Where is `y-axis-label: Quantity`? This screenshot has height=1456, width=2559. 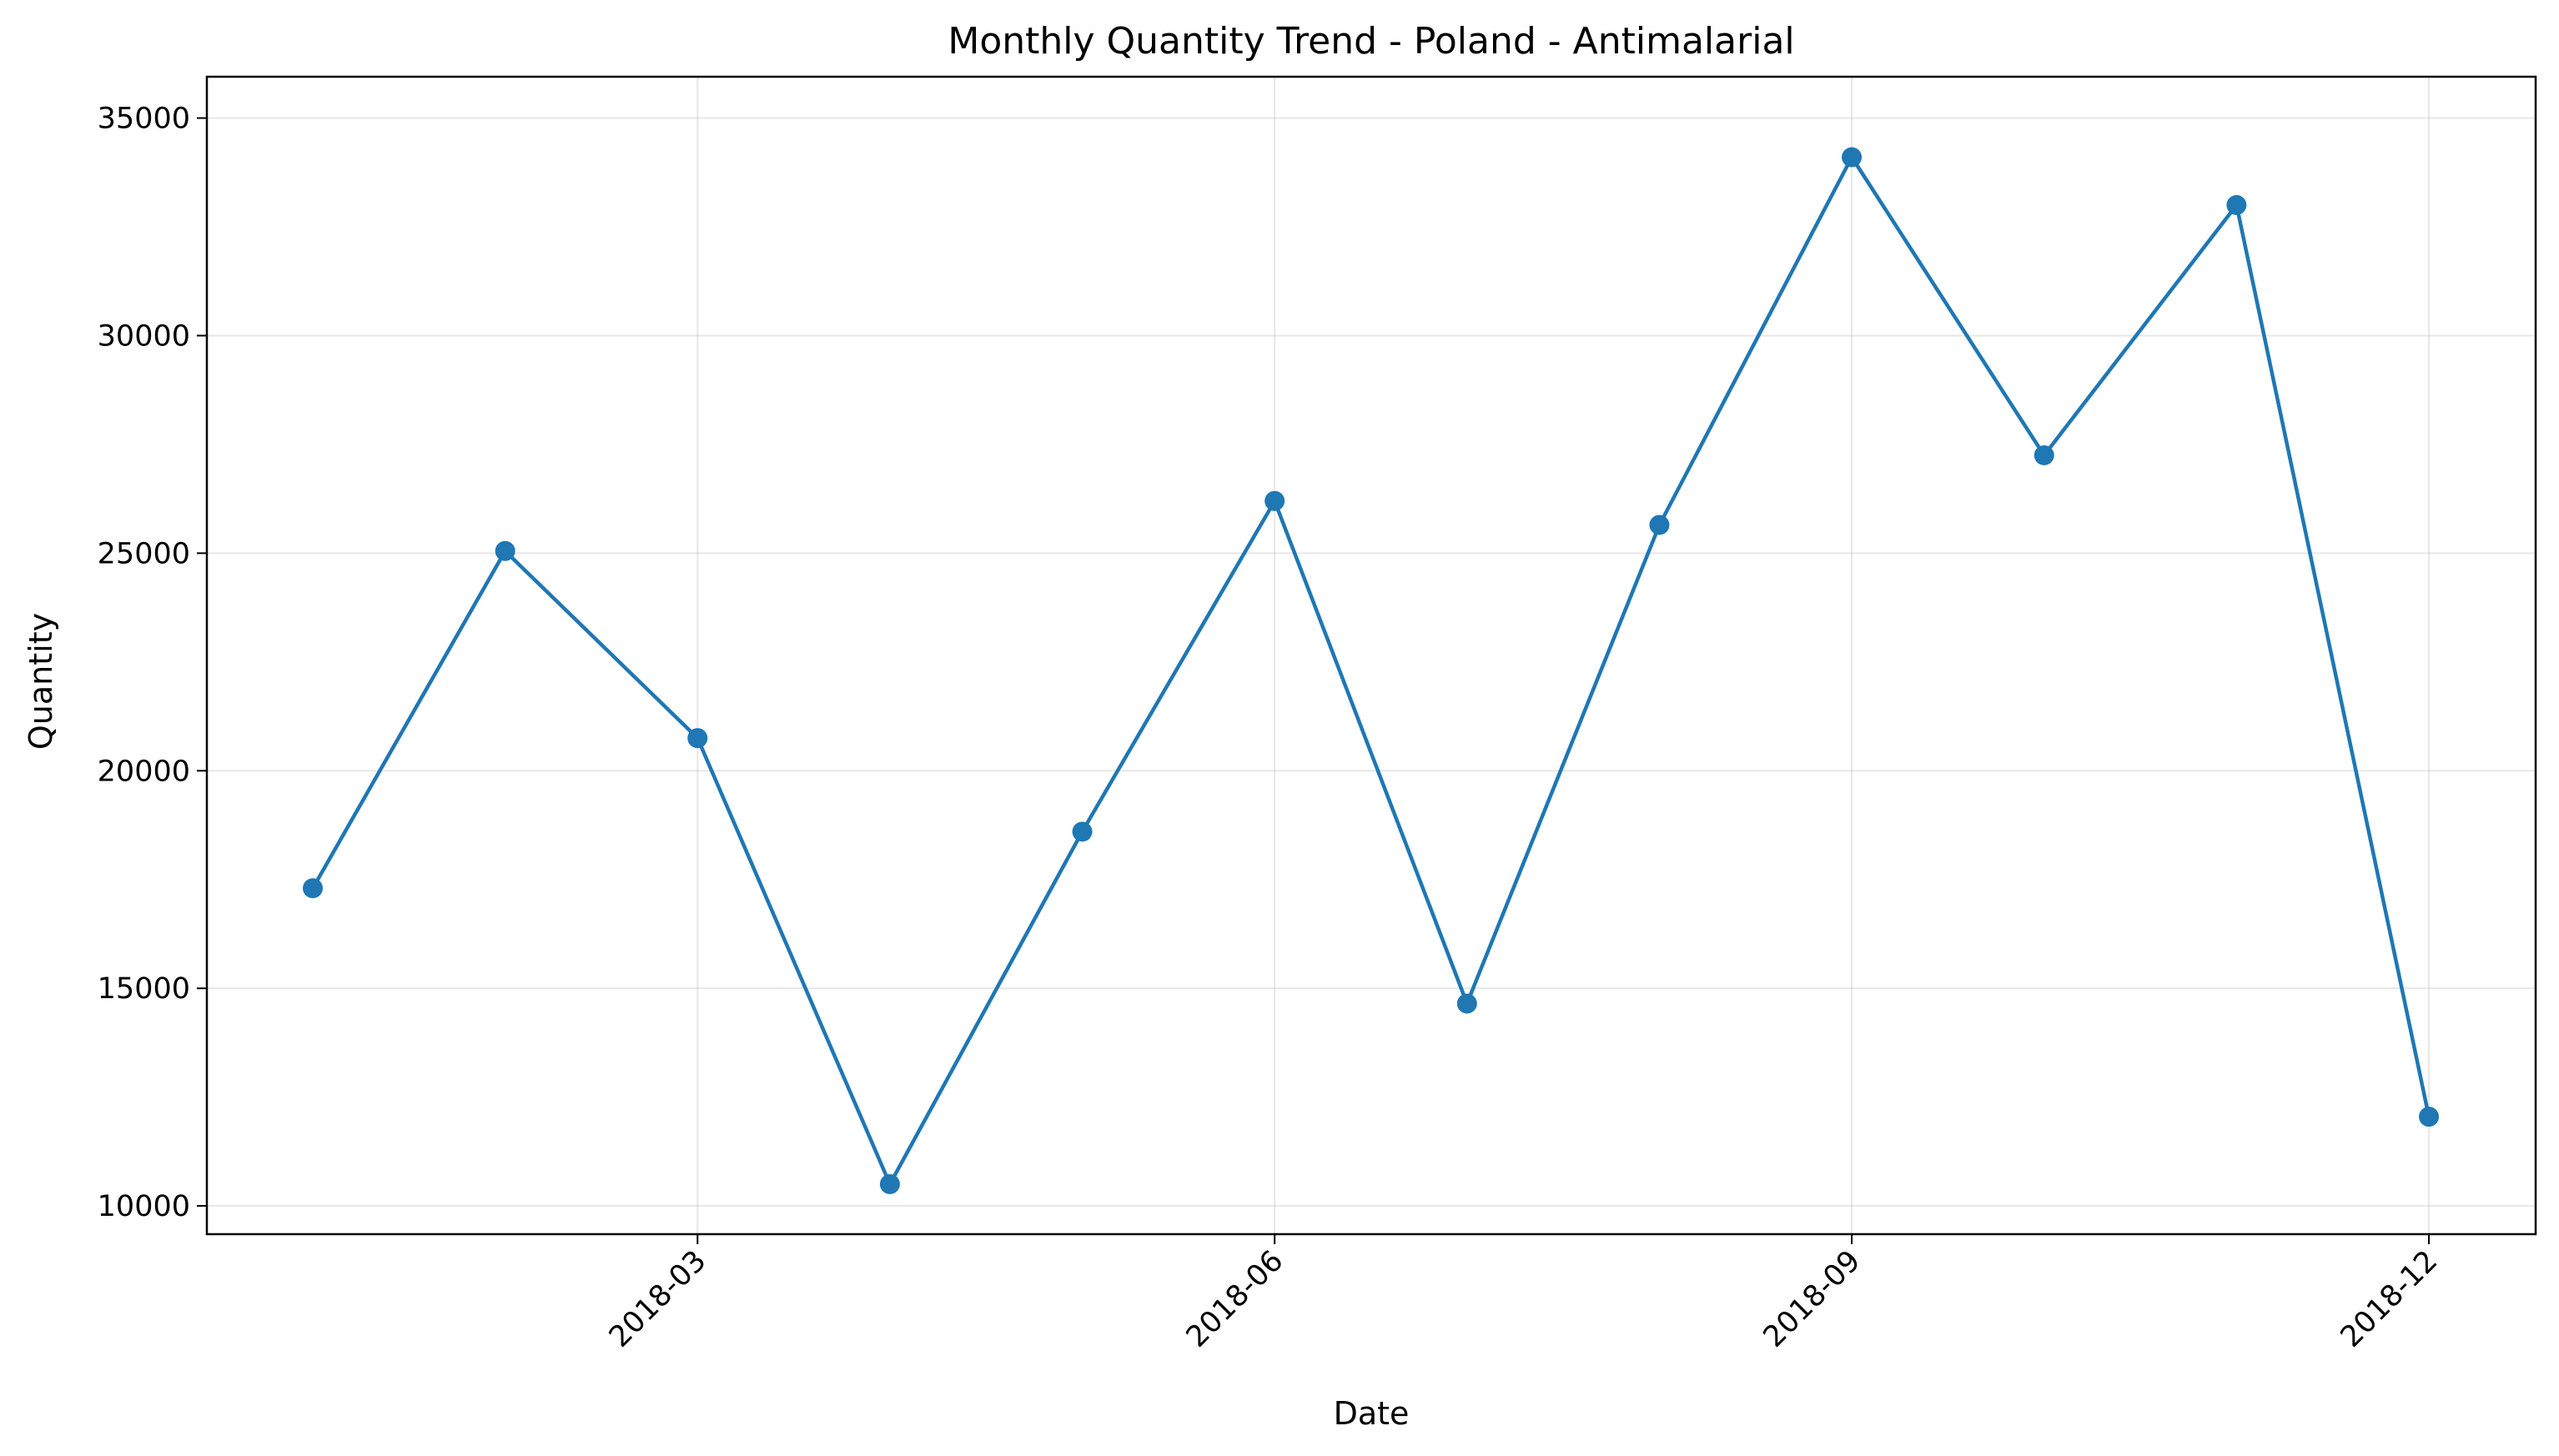
y-axis-label: Quantity is located at coordinates (41, 681).